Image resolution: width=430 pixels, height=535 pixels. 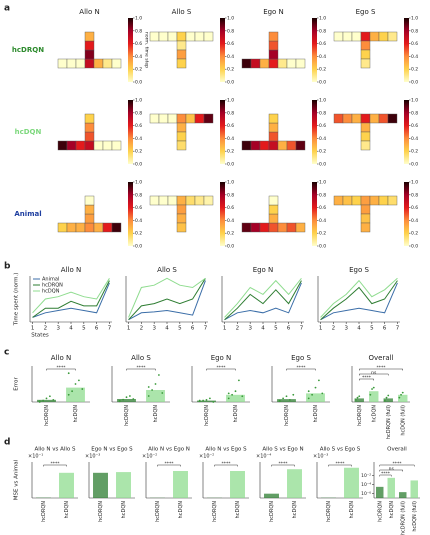 What do you see at coordinates (366, 12) in the screenshot?
I see `heatmap-title: Ego S` at bounding box center [366, 12].